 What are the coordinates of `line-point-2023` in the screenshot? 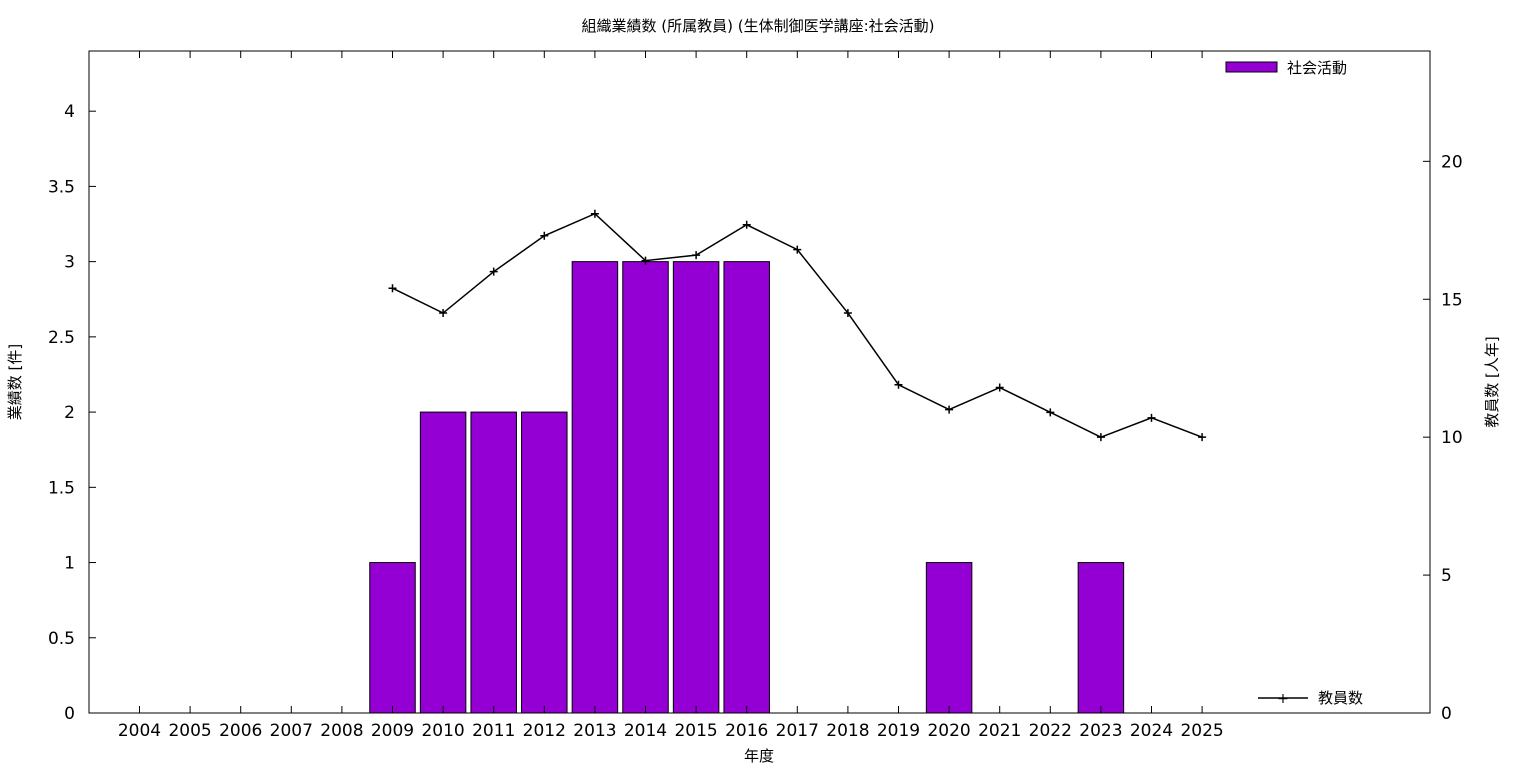 It's located at (1100, 437).